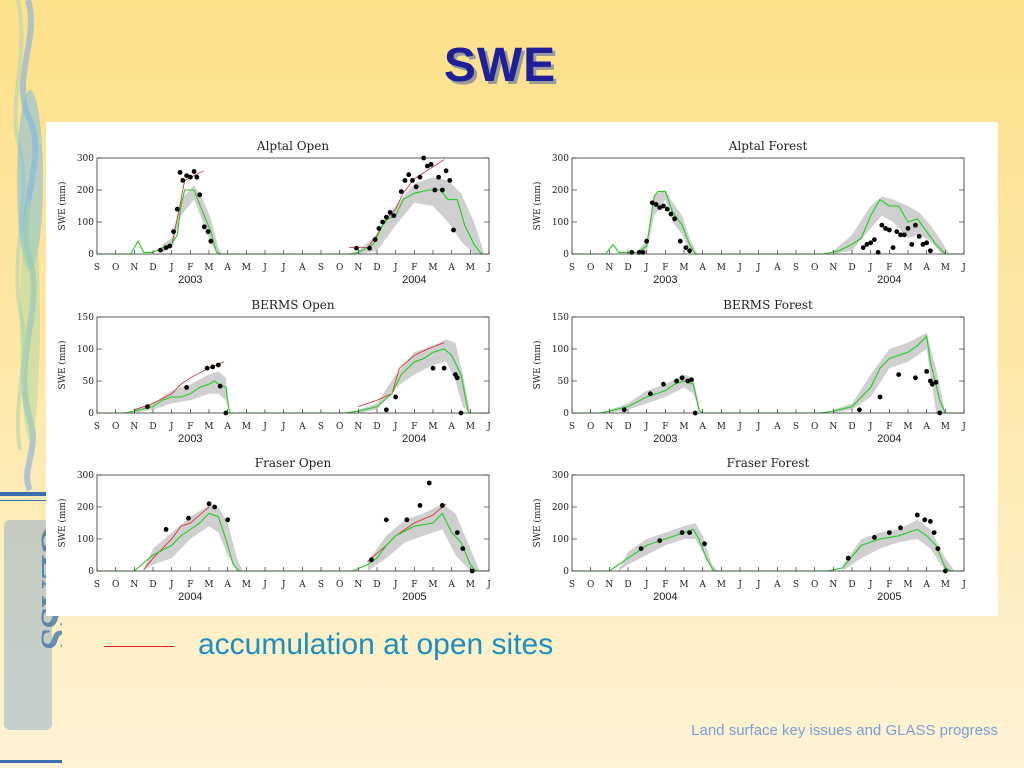 This screenshot has width=1024, height=768. I want to click on y-tick-label: 200, so click(85, 508).